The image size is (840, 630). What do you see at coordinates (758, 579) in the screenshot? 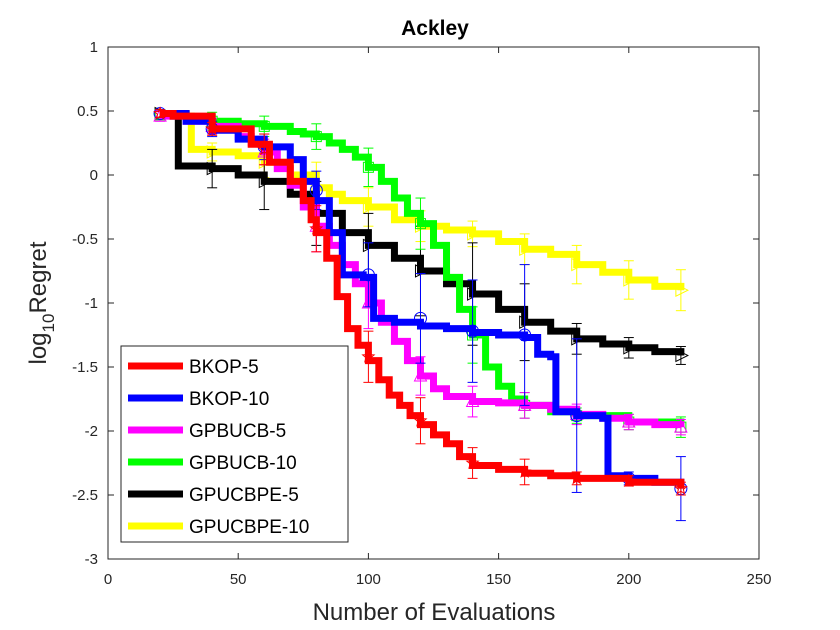
I see `x-tick-label: 250` at bounding box center [758, 579].